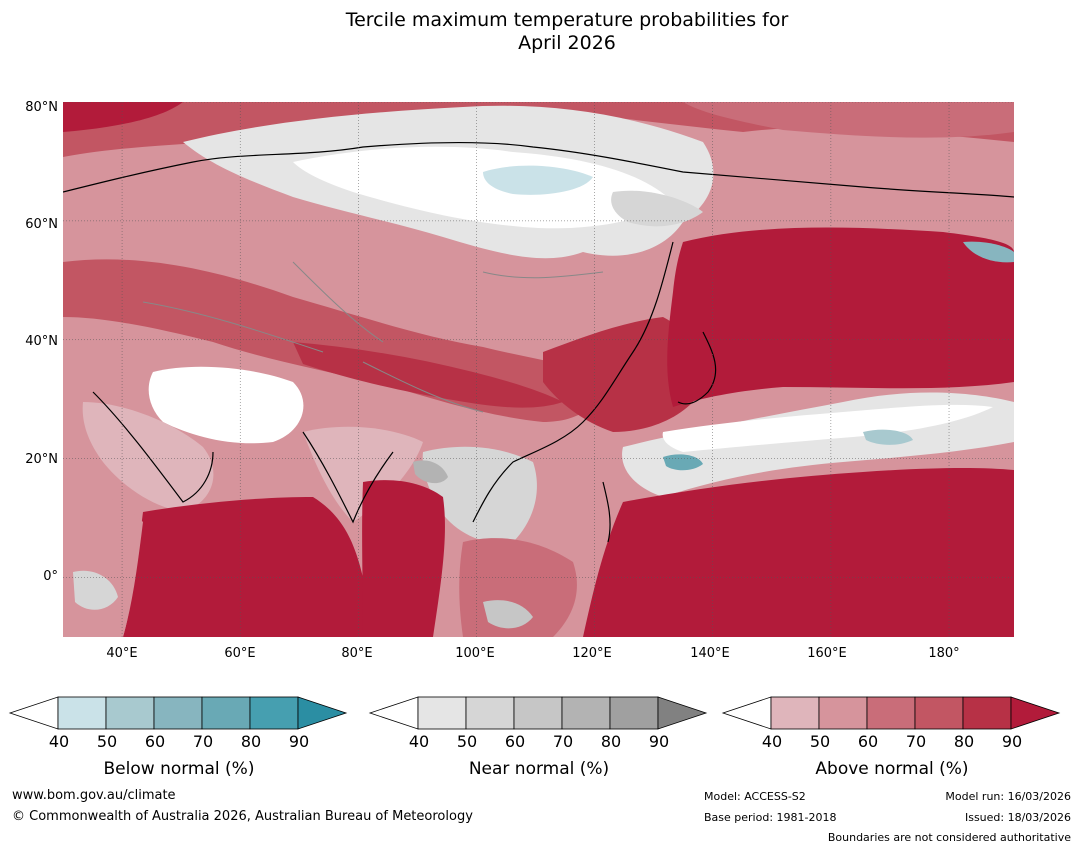  Describe the element at coordinates (827, 653) in the screenshot. I see `lon-label-160e: 160°E` at that location.